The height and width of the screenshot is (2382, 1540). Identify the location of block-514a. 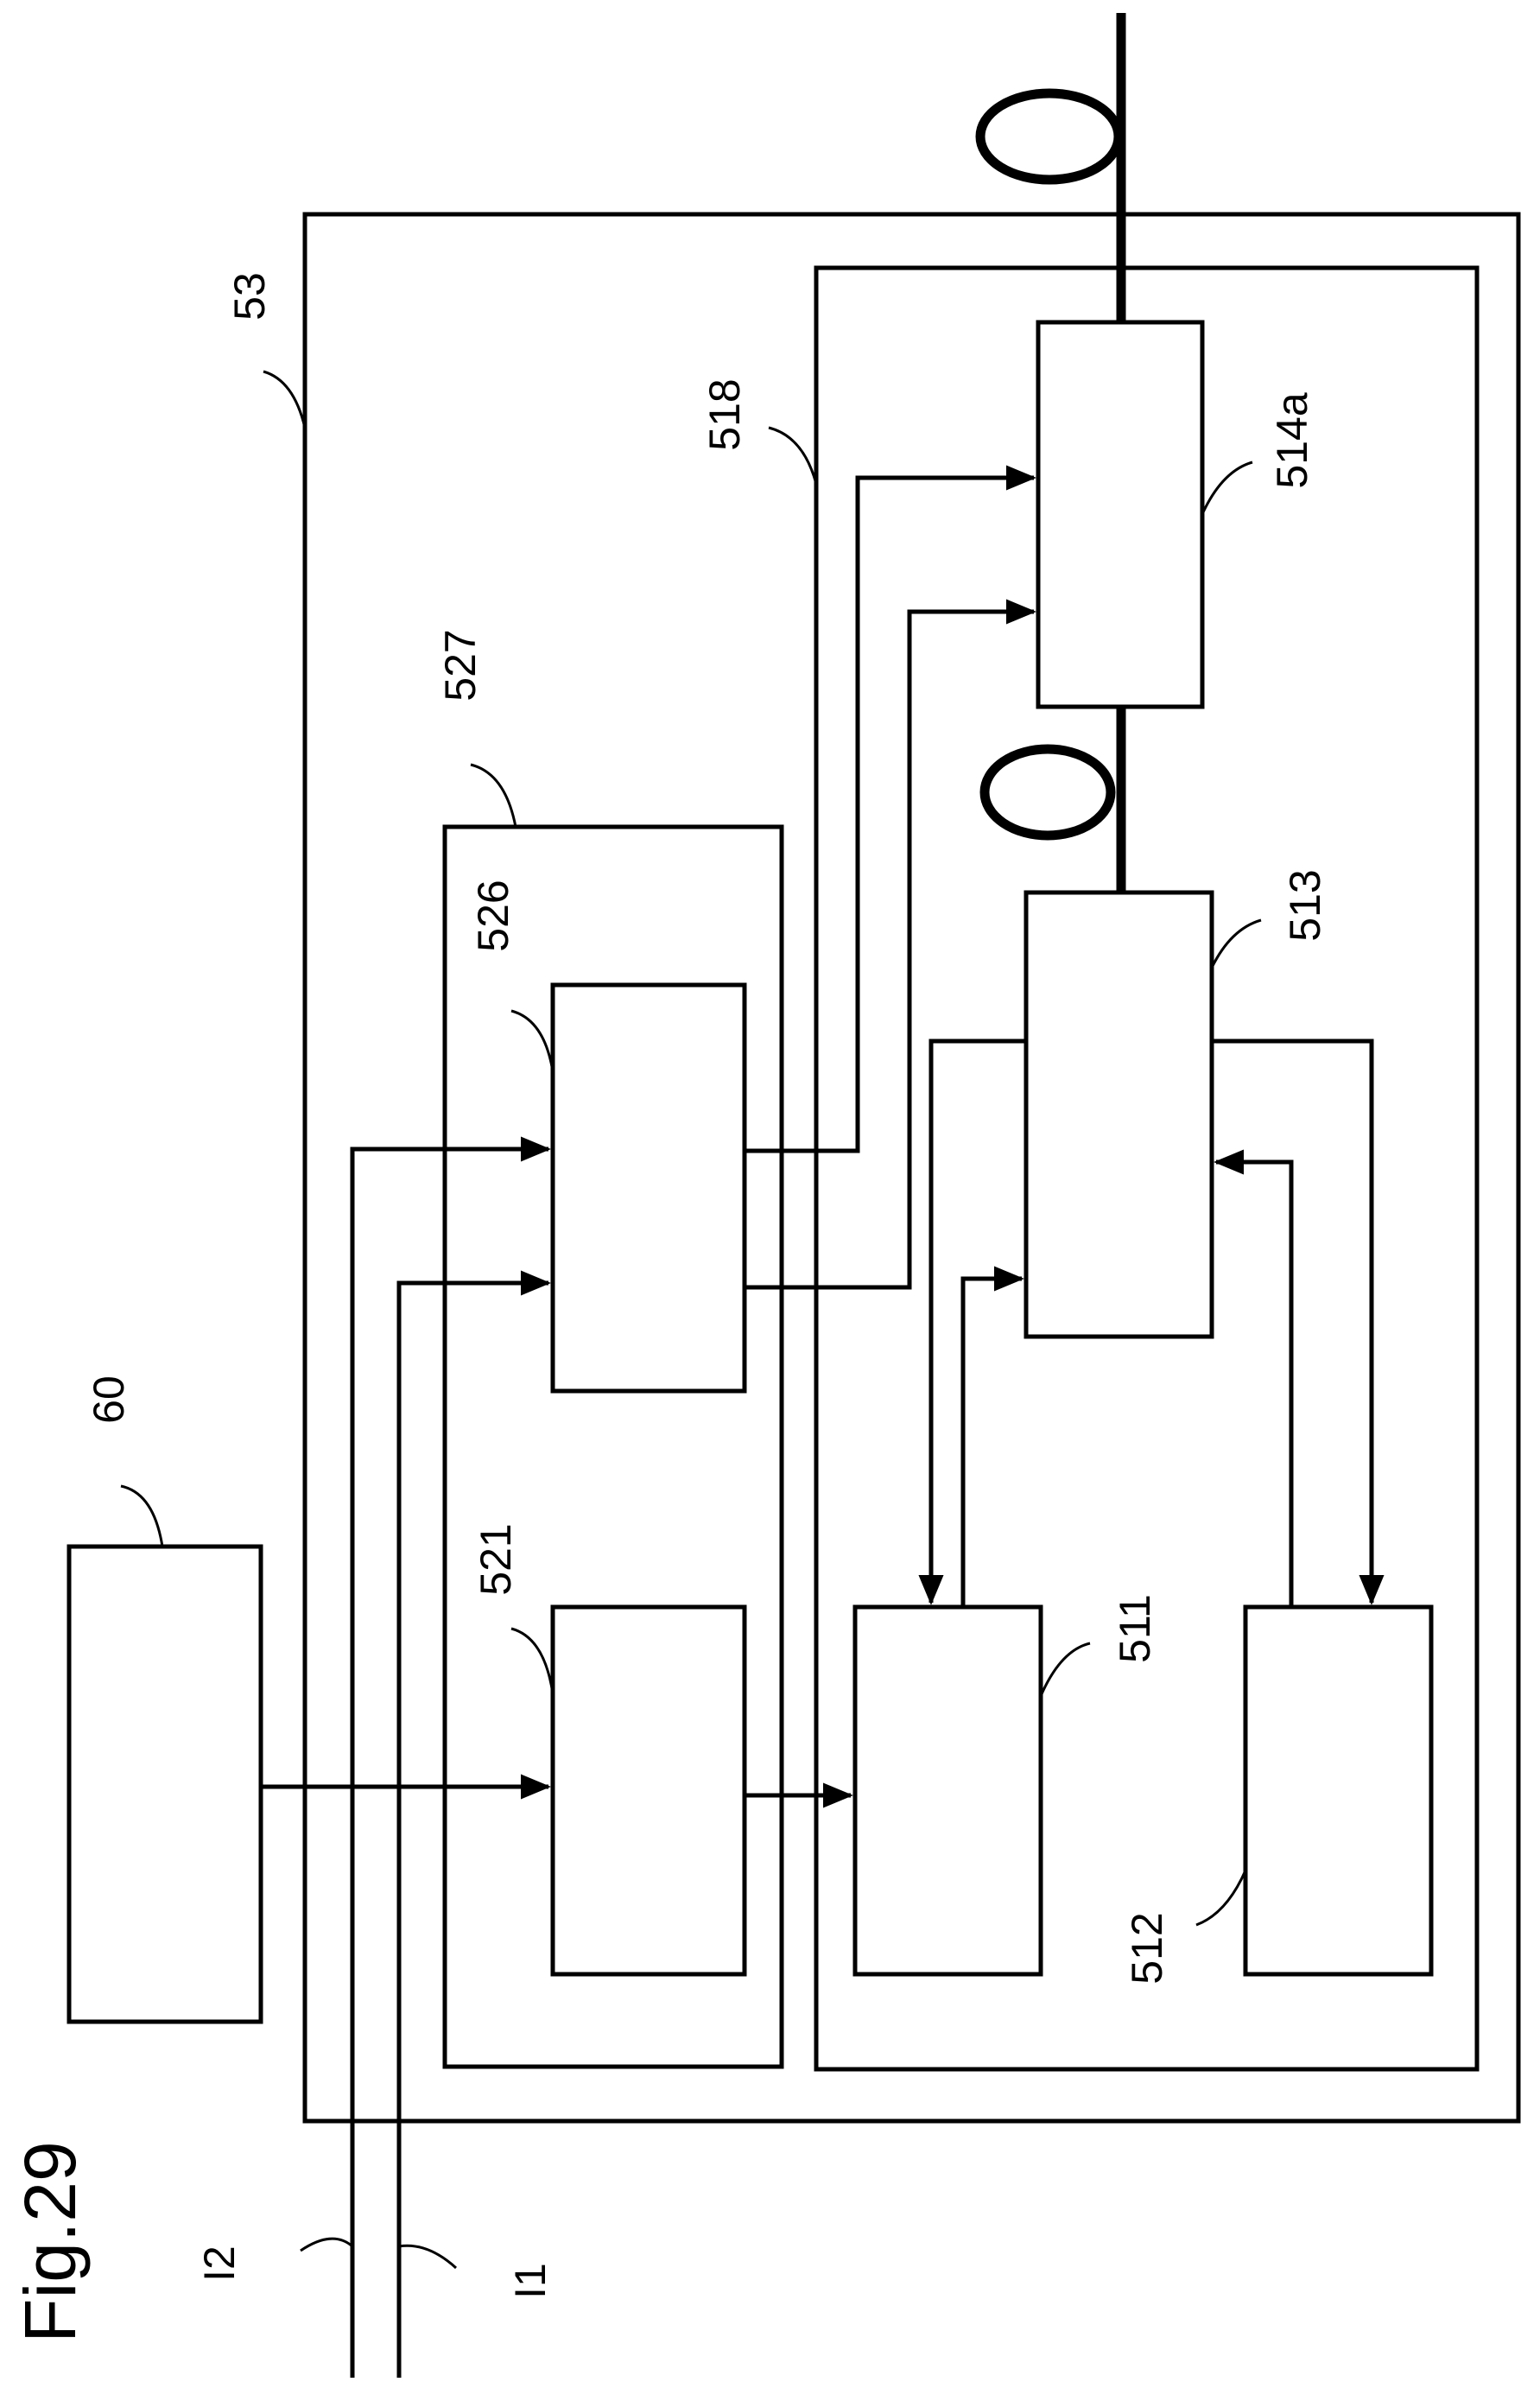
(1120, 514).